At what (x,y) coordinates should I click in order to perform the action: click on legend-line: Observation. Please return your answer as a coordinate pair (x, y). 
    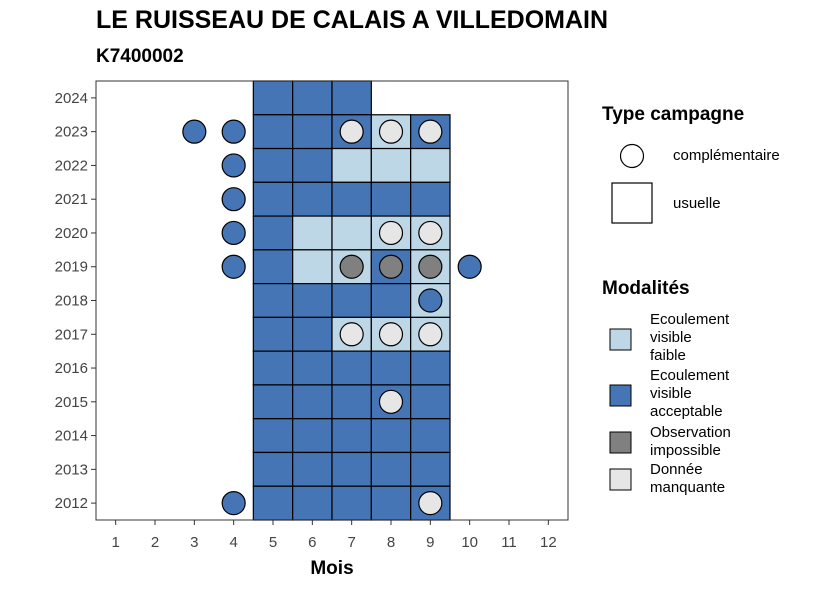
    Looking at the image, I should click on (690, 432).